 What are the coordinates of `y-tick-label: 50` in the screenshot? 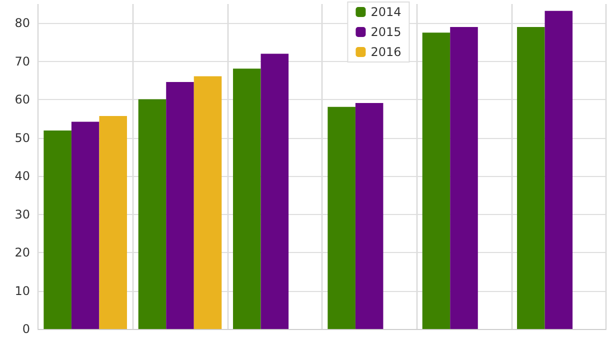 It's located at (22, 137).